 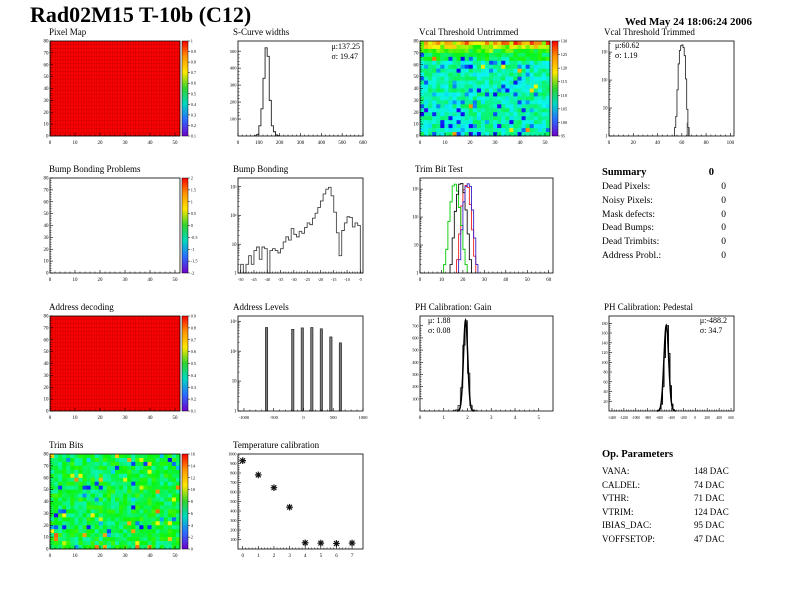 I want to click on summary-row: Address Probl.: 0, so click(x=664, y=257).